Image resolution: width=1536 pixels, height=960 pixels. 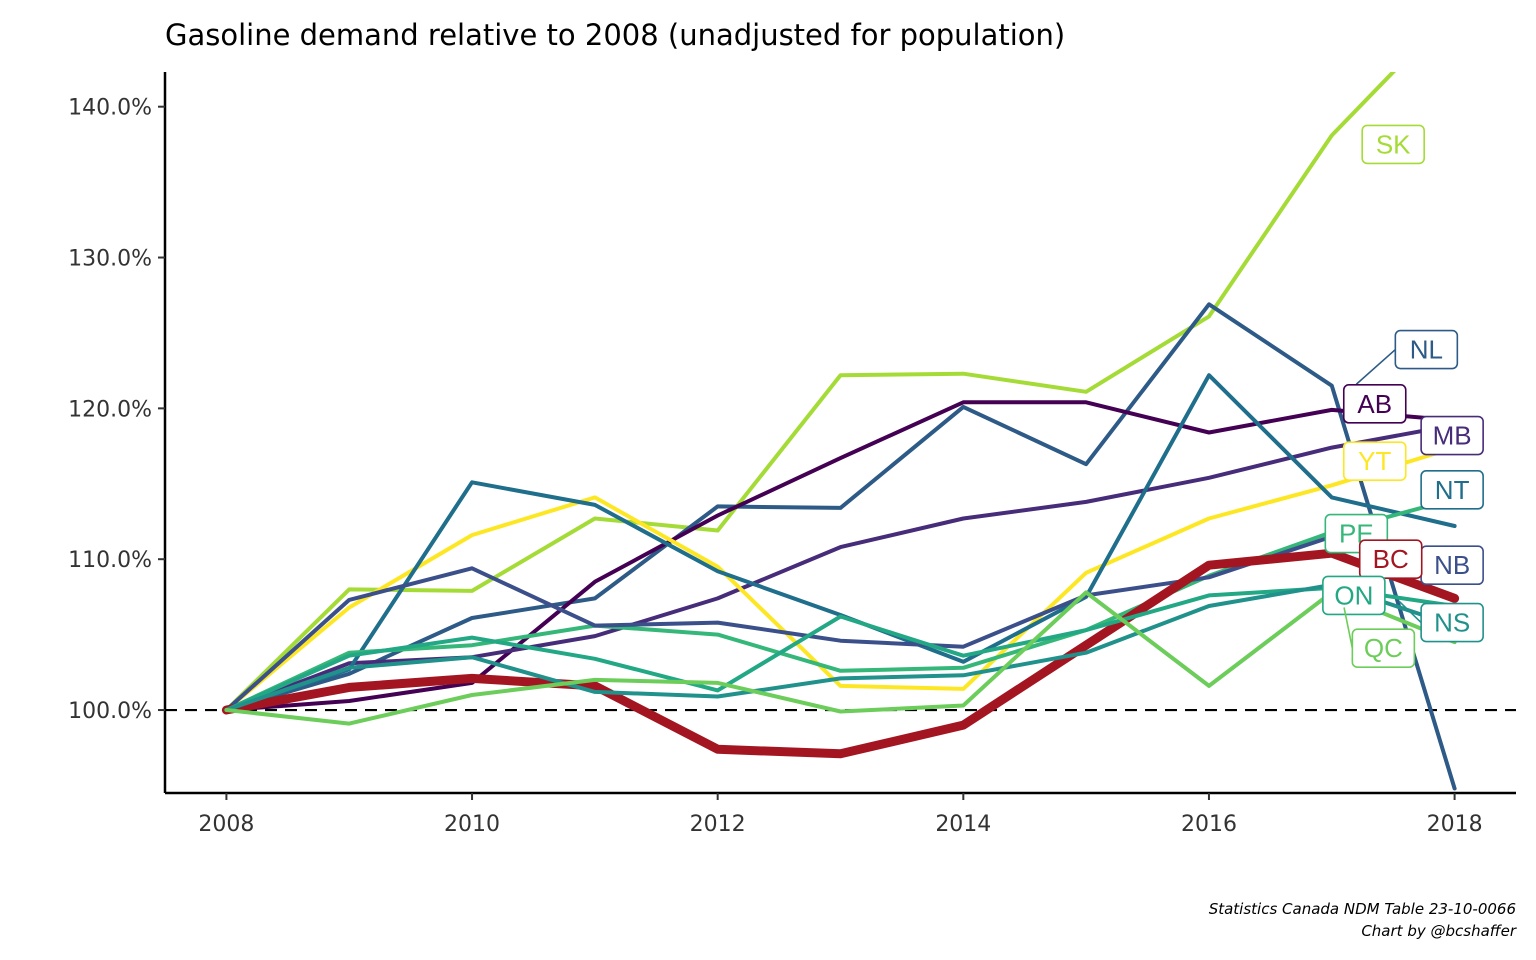 I want to click on caption-source: Statistics Canada NDM Table 23-10-0066, so click(x=1362, y=909).